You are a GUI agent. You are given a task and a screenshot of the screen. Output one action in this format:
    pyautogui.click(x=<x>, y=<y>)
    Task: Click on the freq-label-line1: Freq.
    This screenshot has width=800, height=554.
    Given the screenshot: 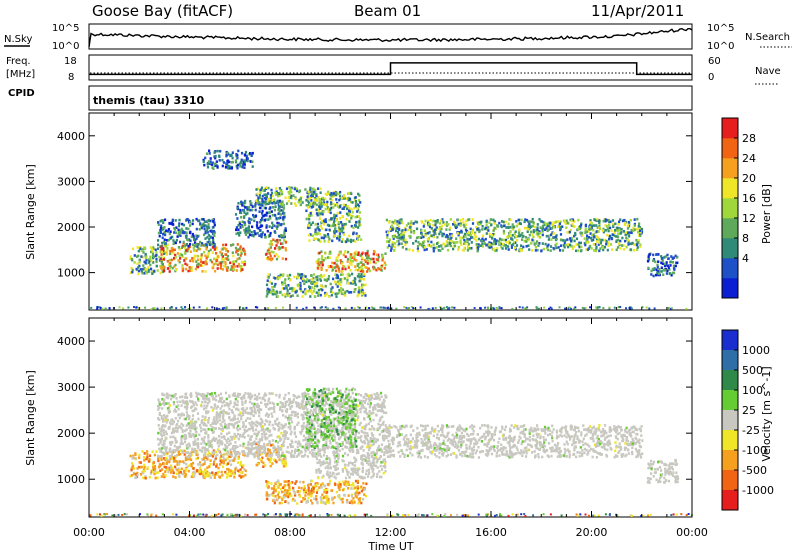 What is the action you would take?
    pyautogui.click(x=18, y=61)
    